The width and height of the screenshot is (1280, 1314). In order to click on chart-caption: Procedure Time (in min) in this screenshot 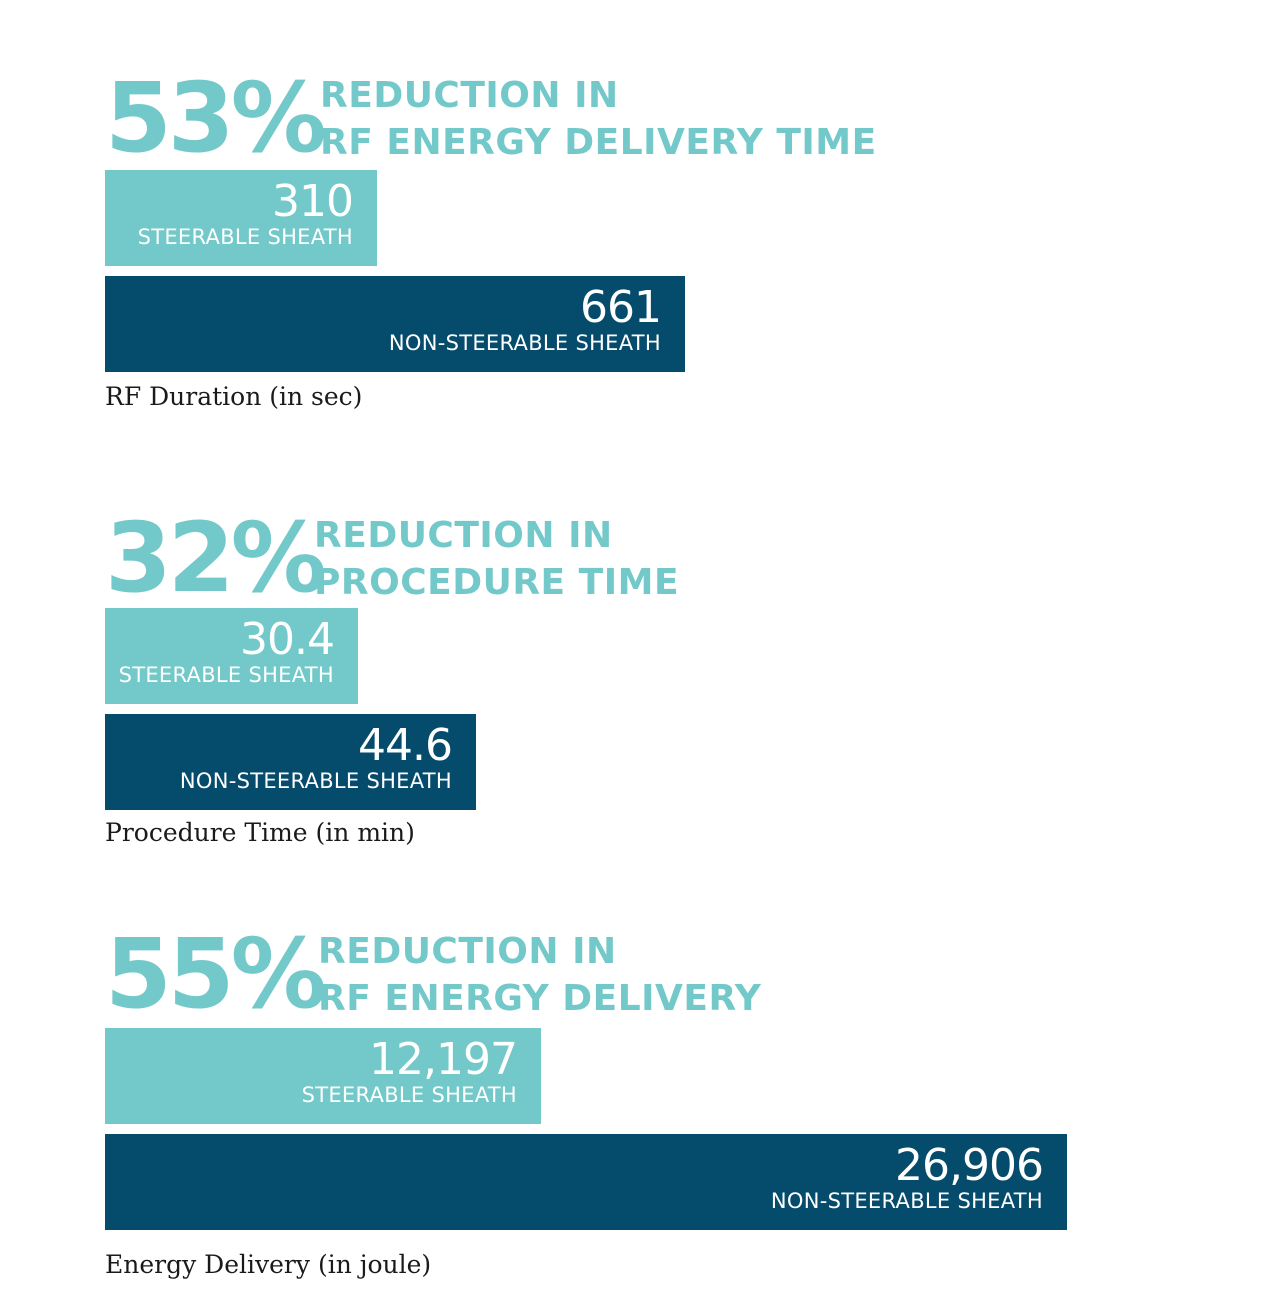, I will do `click(260, 832)`.